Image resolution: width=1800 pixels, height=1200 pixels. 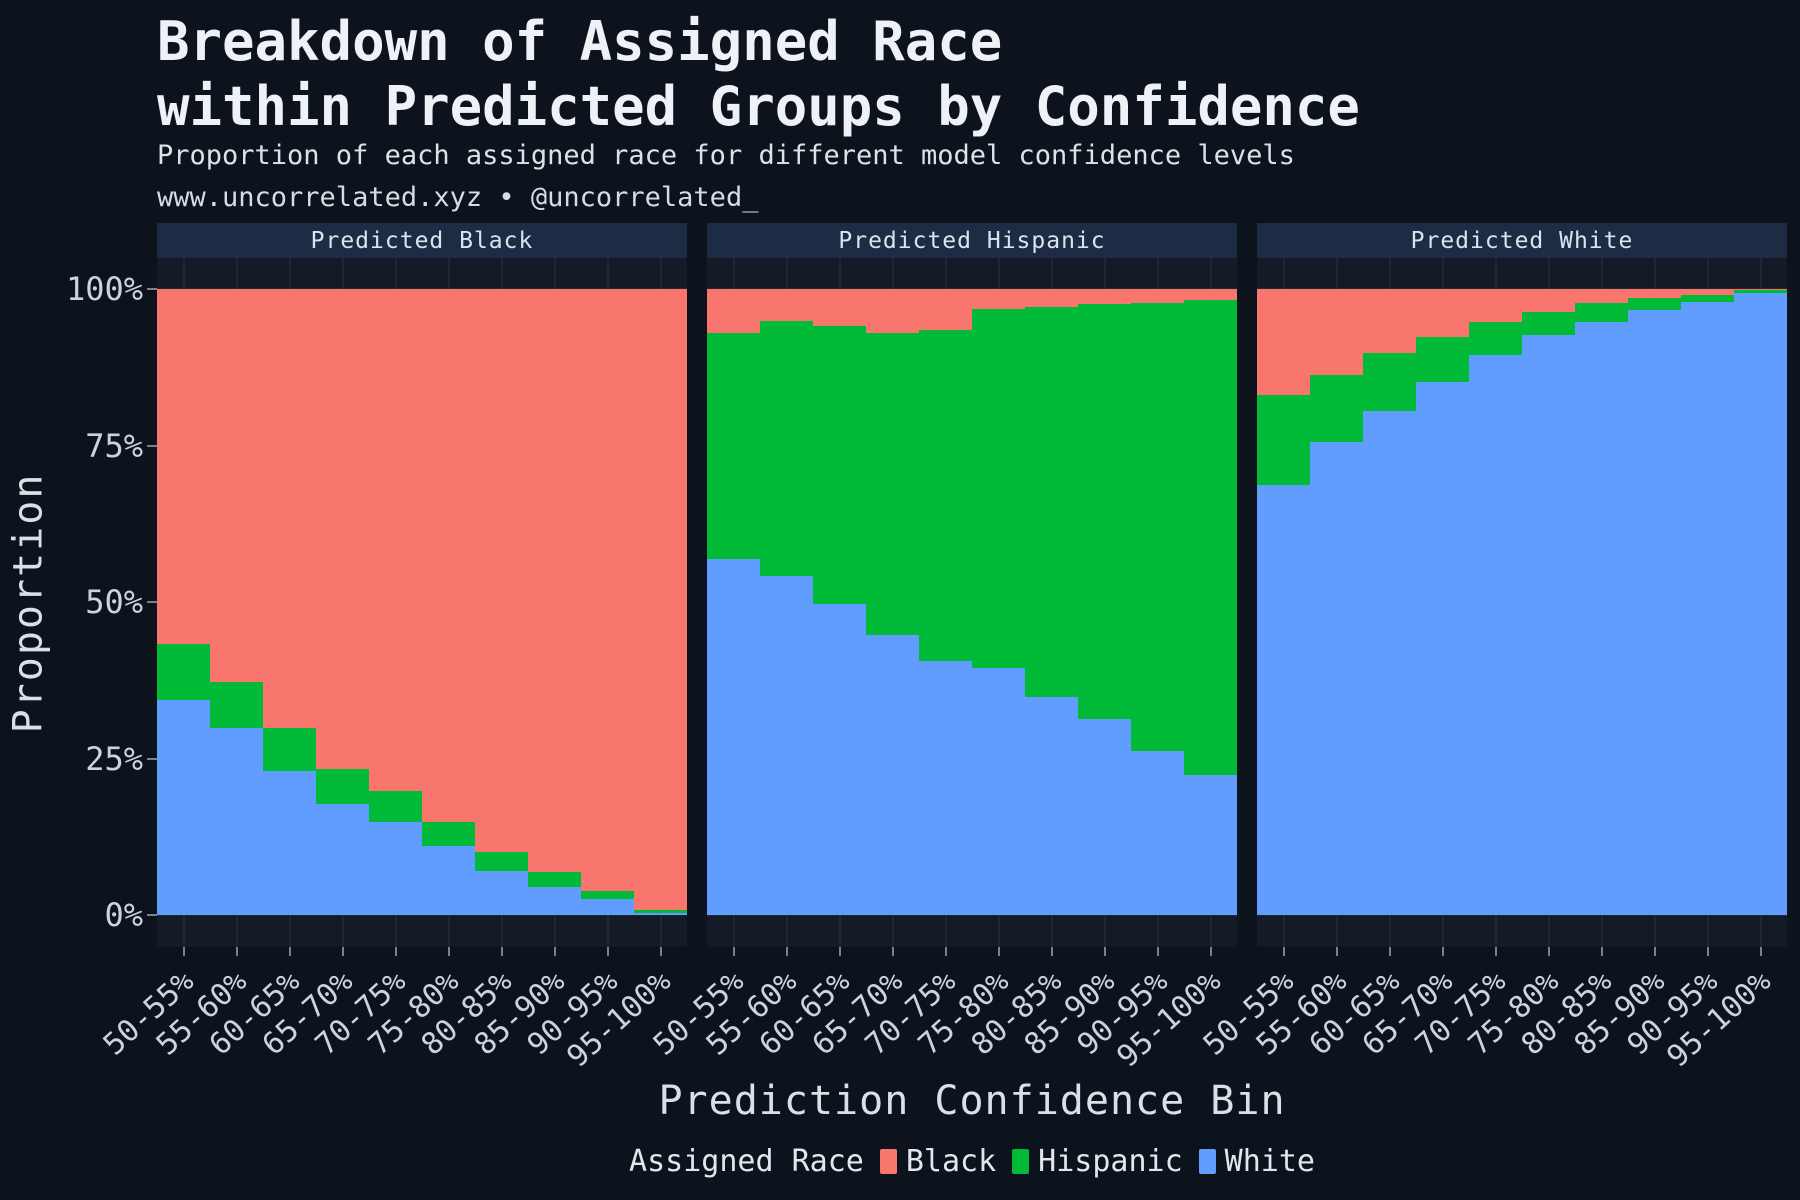 I want to click on legend-label: Hispanic, so click(x=1110, y=1161).